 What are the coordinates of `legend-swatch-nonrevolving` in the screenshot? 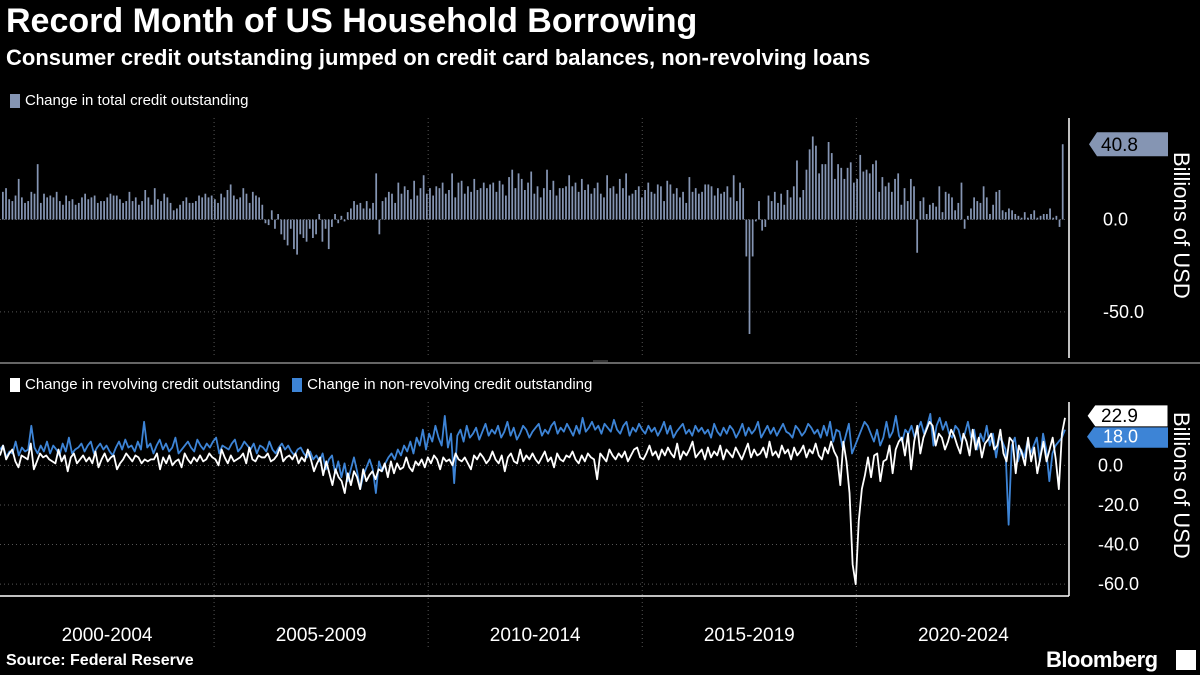 It's located at (297, 384).